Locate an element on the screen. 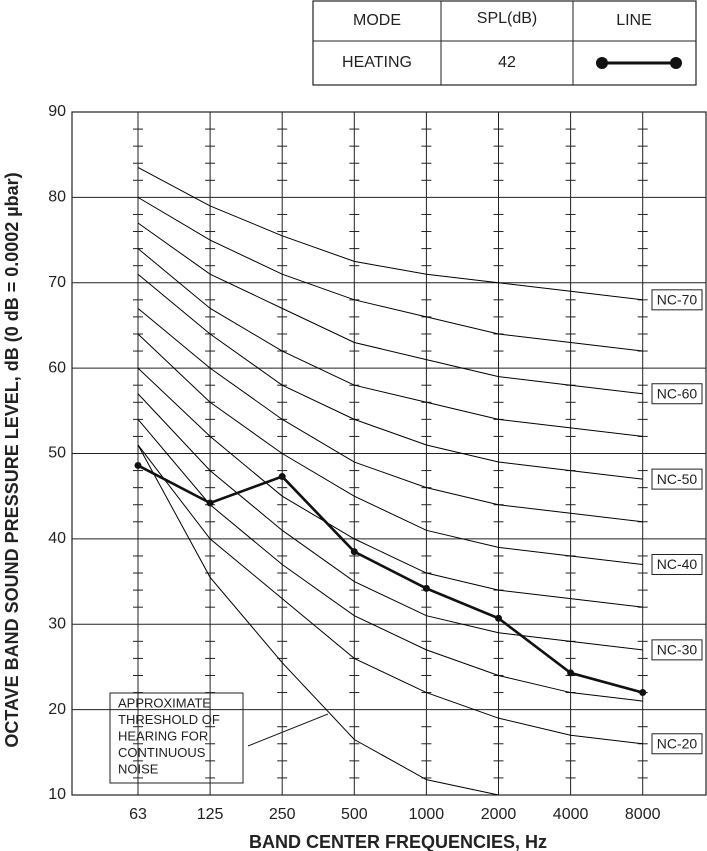 The width and height of the screenshot is (707, 851). curve-label: NC-20 is located at coordinates (677, 743).